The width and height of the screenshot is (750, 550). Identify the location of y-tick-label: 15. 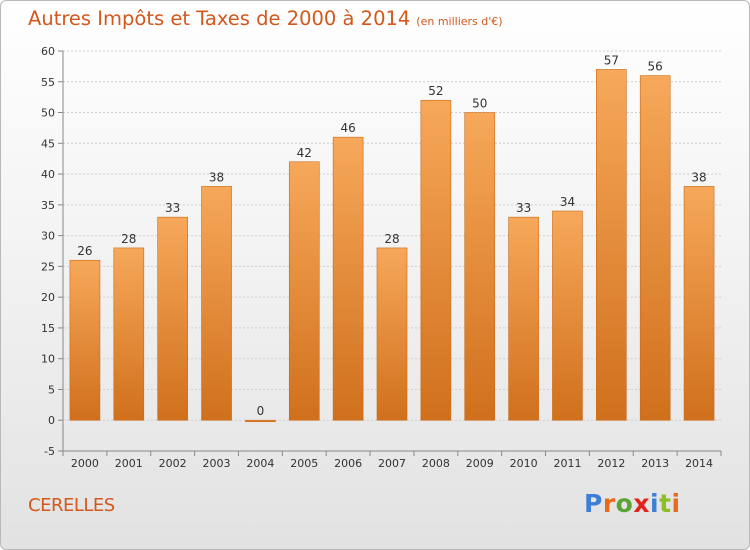
(48, 328).